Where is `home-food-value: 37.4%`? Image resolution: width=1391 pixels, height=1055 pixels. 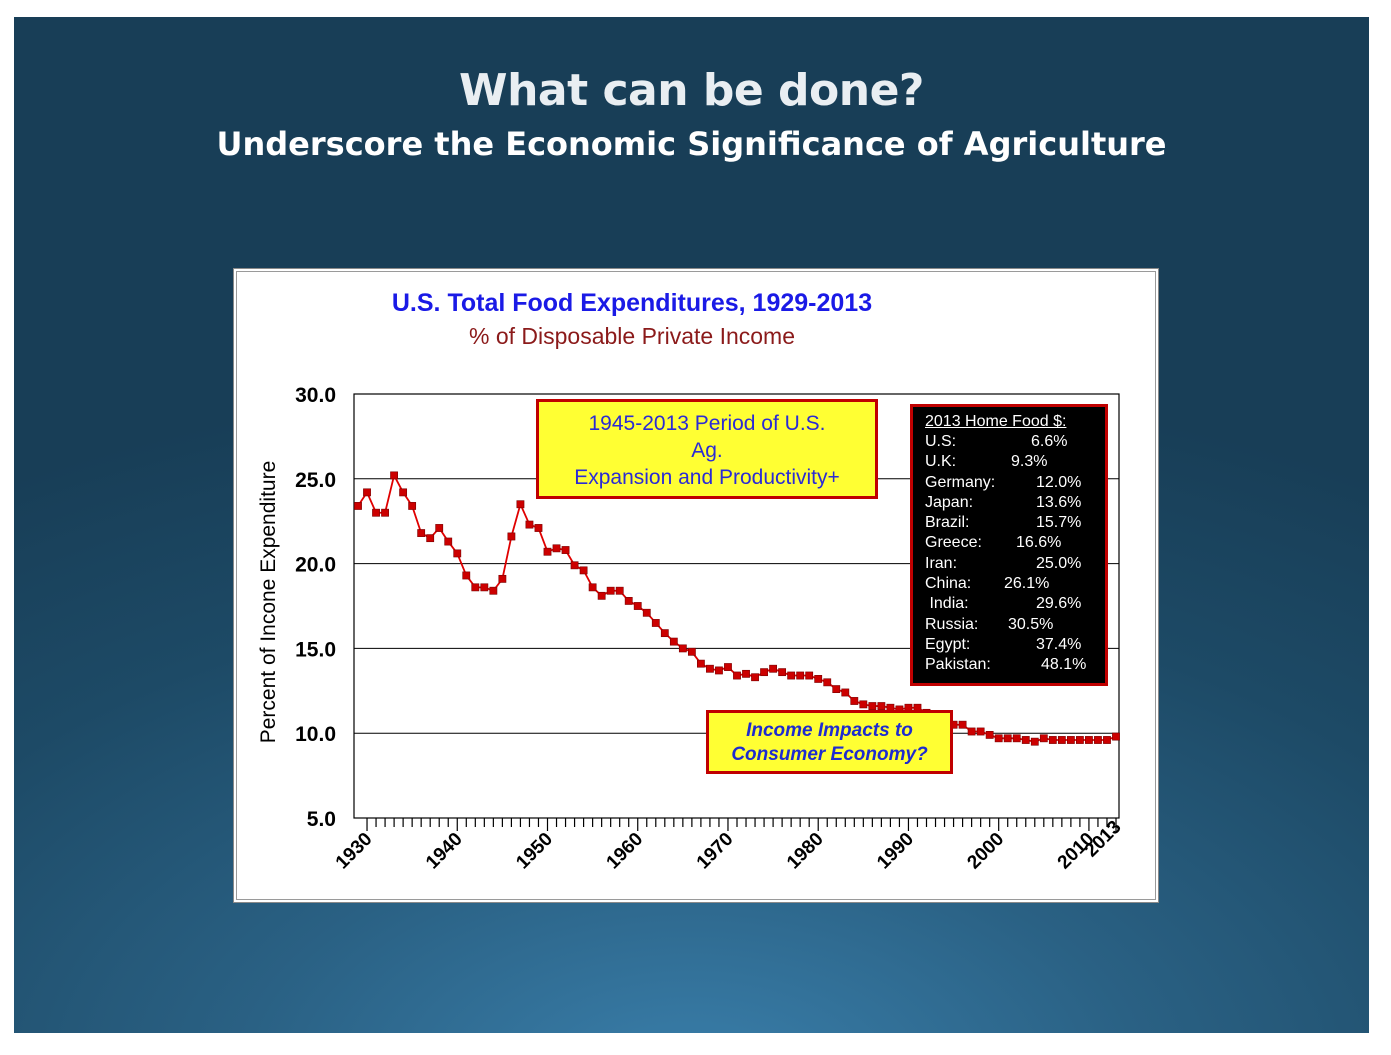
home-food-value: 37.4% is located at coordinates (1059, 644).